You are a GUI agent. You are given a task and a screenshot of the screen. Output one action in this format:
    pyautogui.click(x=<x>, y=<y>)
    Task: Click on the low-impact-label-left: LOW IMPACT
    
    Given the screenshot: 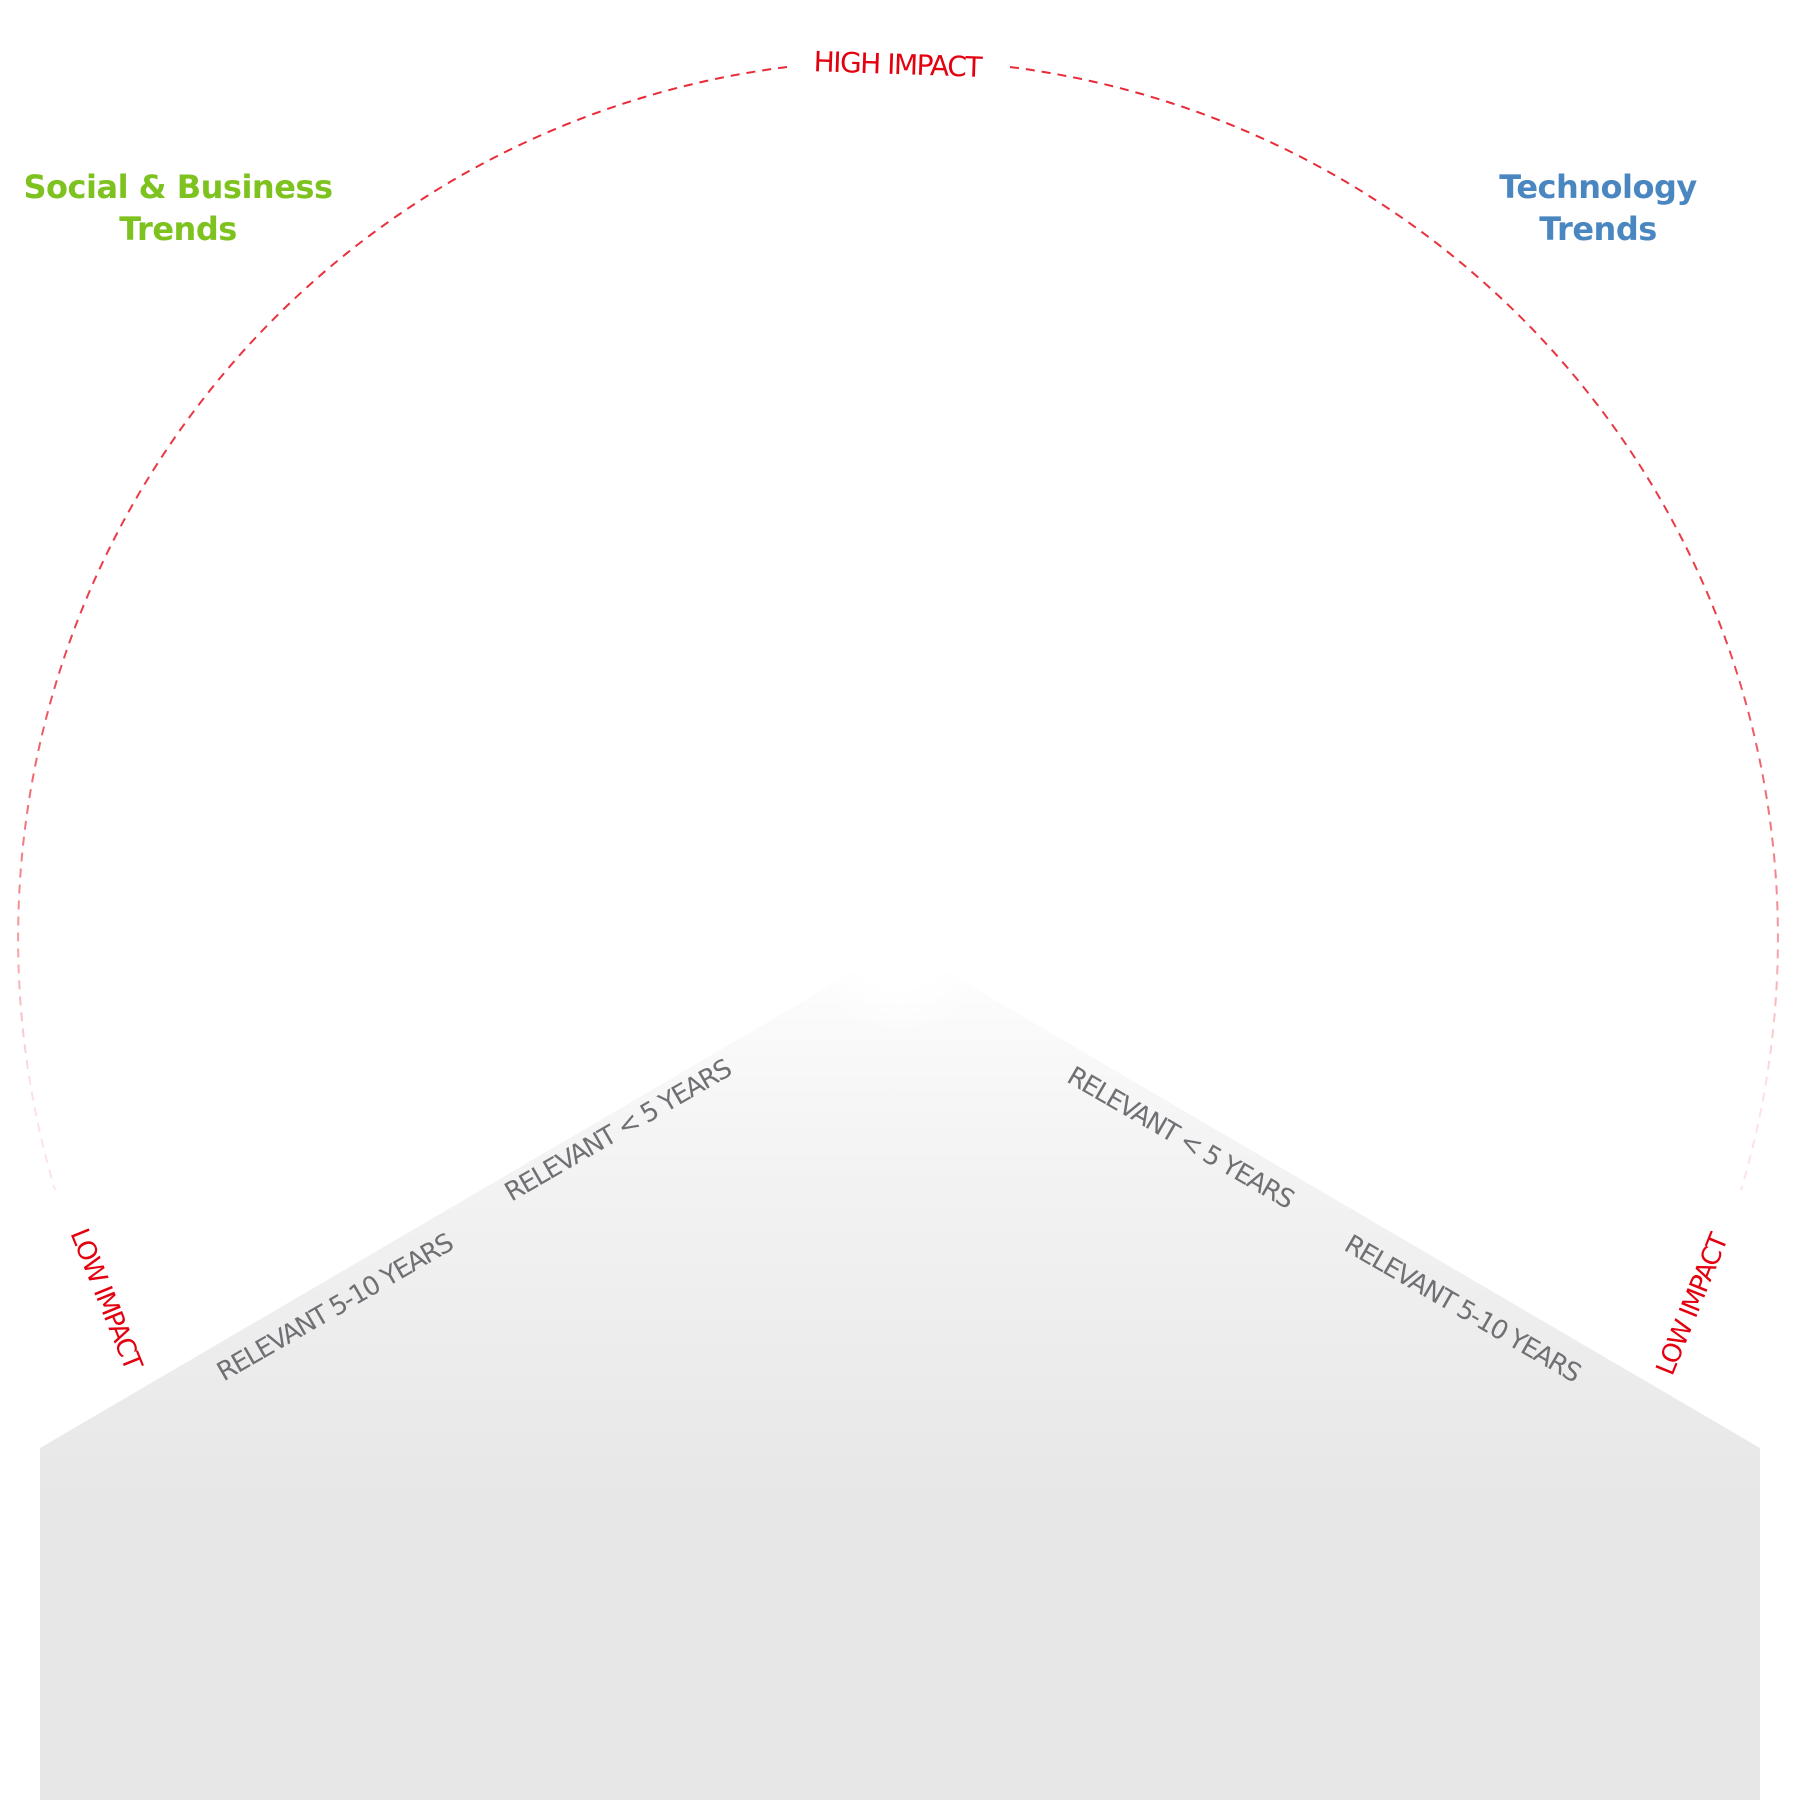 What is the action you would take?
    pyautogui.click(x=106, y=1300)
    